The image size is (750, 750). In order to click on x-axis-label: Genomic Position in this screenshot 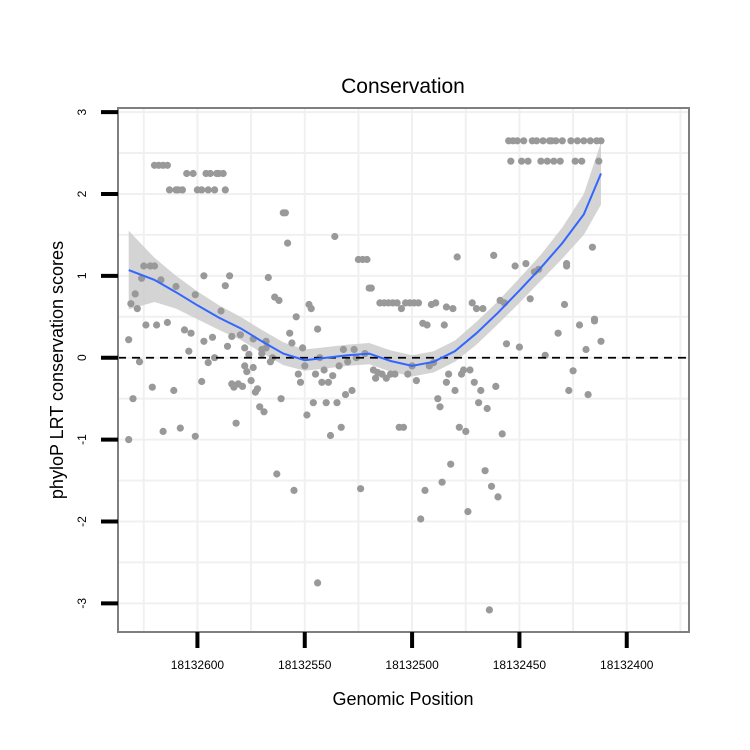, I will do `click(402, 699)`.